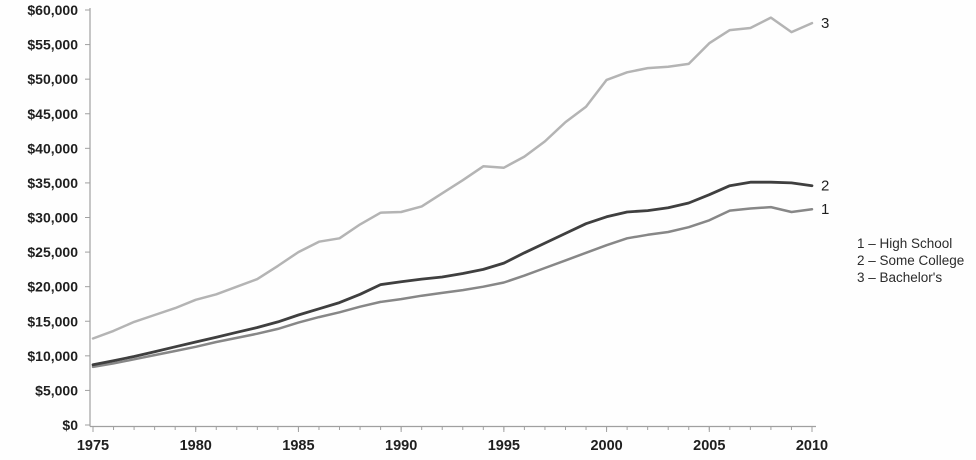 This screenshot has width=976, height=460. I want to click on line-end-label-bachelor-s: 3, so click(825, 23).